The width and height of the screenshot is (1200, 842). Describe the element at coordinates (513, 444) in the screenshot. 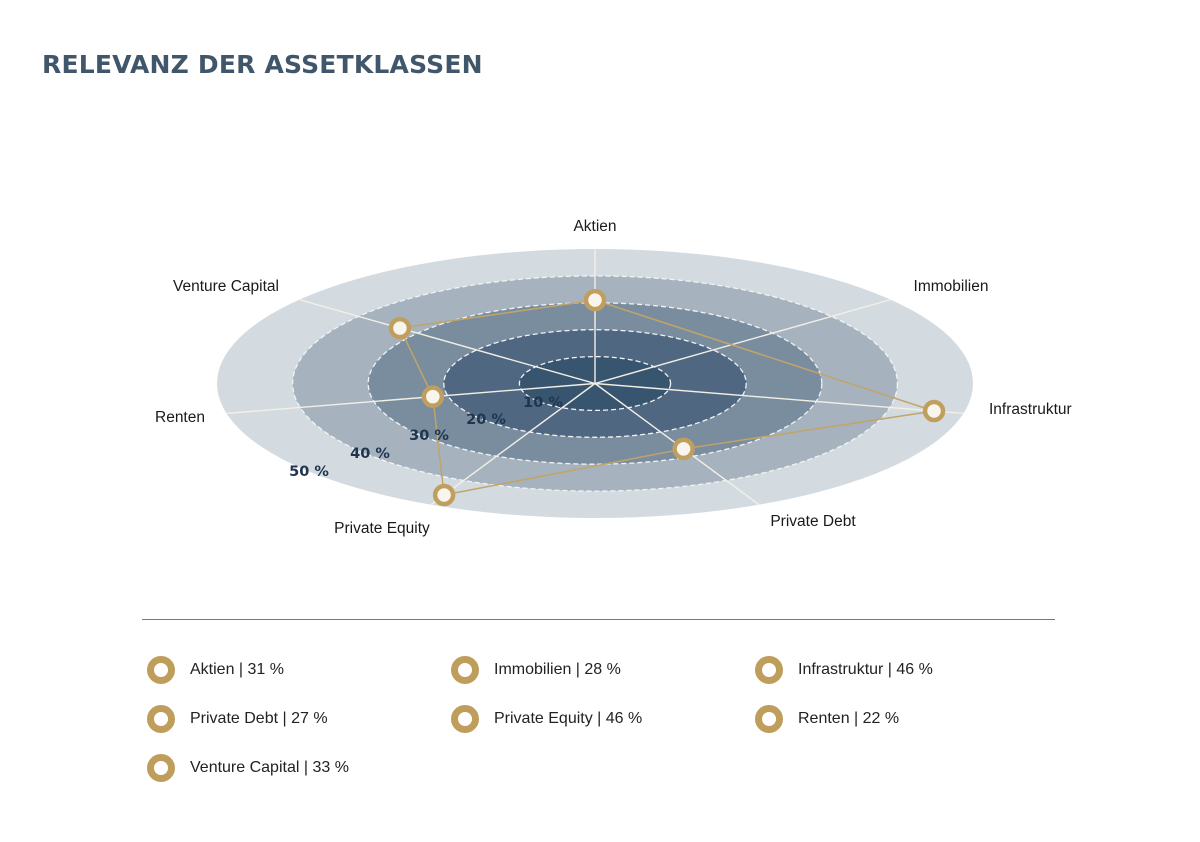

I see `spoke-private-equity` at that location.